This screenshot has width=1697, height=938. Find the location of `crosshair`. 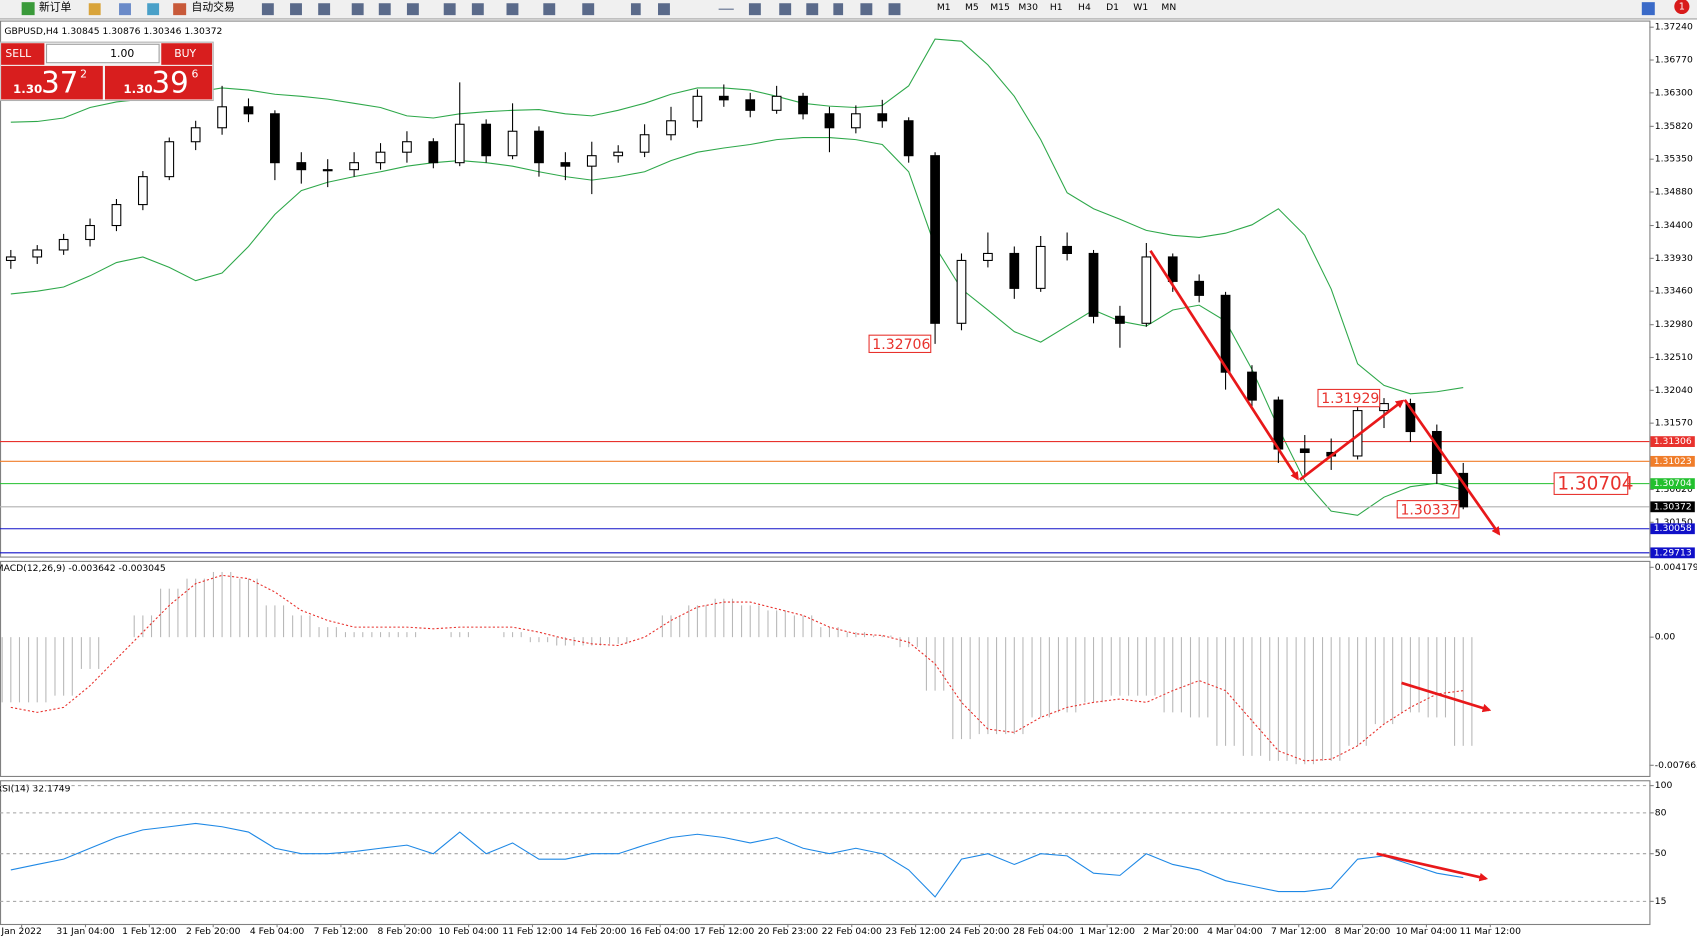

crosshair is located at coordinates (664, 9).